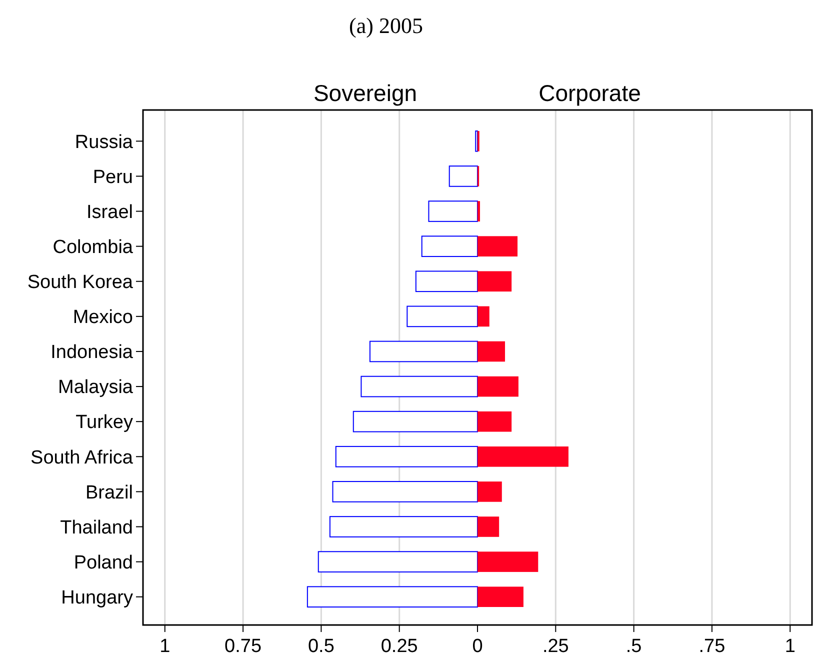 The width and height of the screenshot is (822, 658). Describe the element at coordinates (112, 177) in the screenshot. I see `y-tick-label: Peru` at that location.